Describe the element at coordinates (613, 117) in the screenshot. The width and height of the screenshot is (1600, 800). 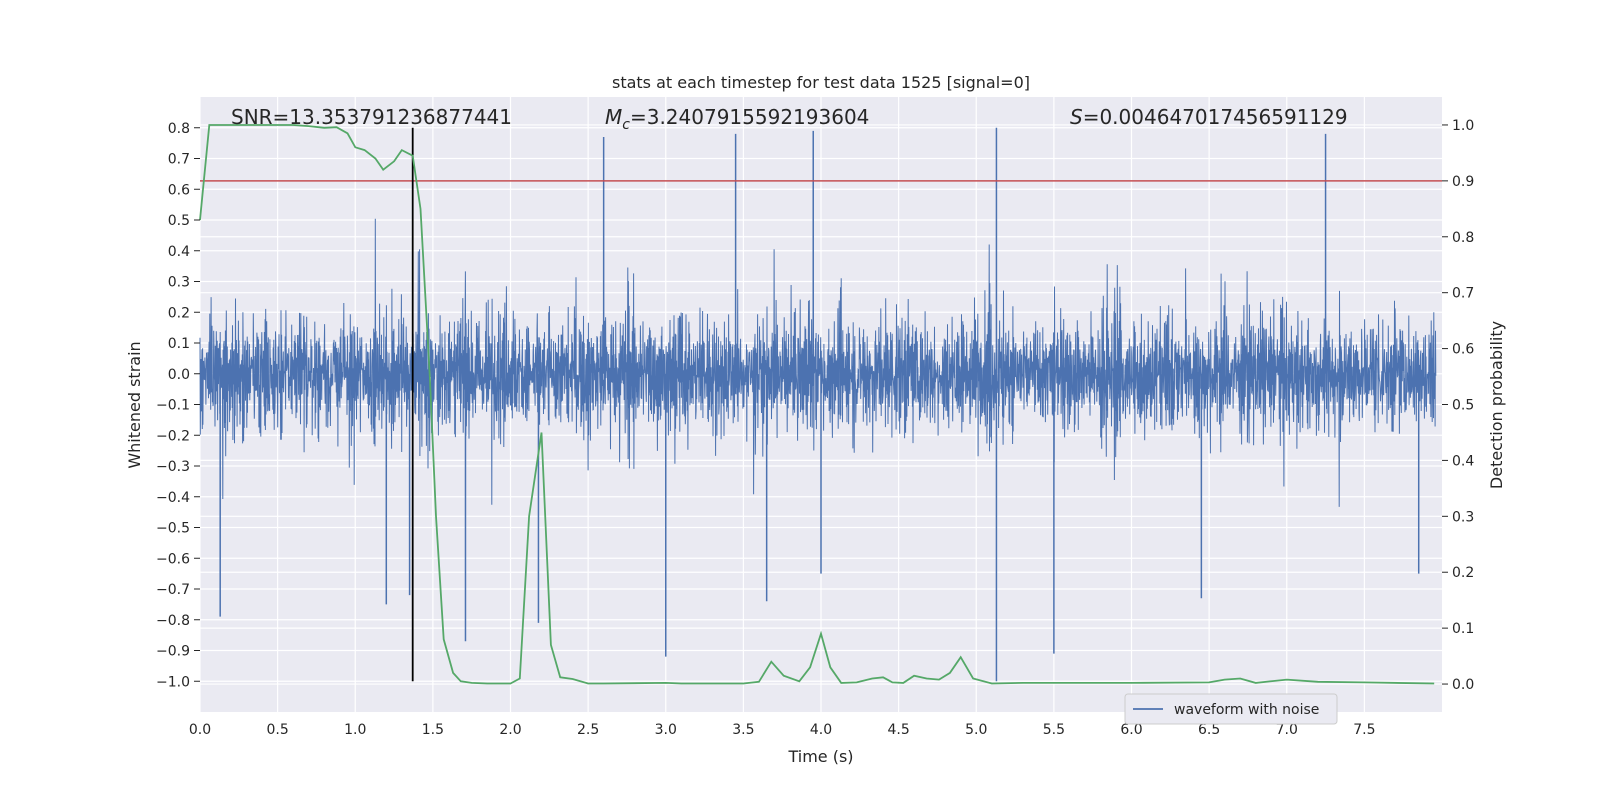
I see `chirp-mass-symbol: M` at that location.